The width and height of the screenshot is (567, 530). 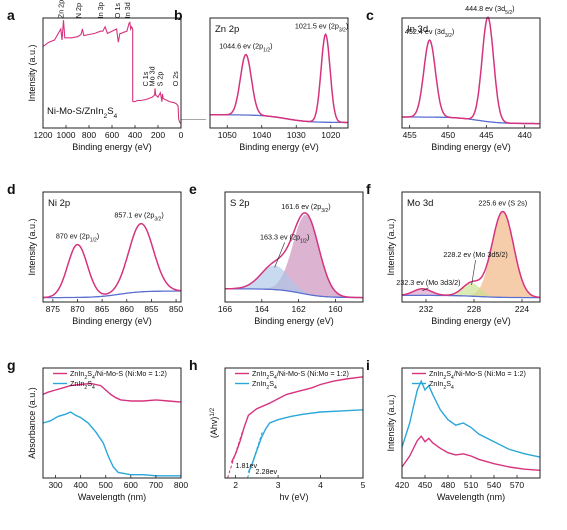 I want to click on legend-i: ZnIn2S4/Ni-Mo-S (Ni:Mo = 1:2)ZnIn2S4, so click(x=469, y=380).